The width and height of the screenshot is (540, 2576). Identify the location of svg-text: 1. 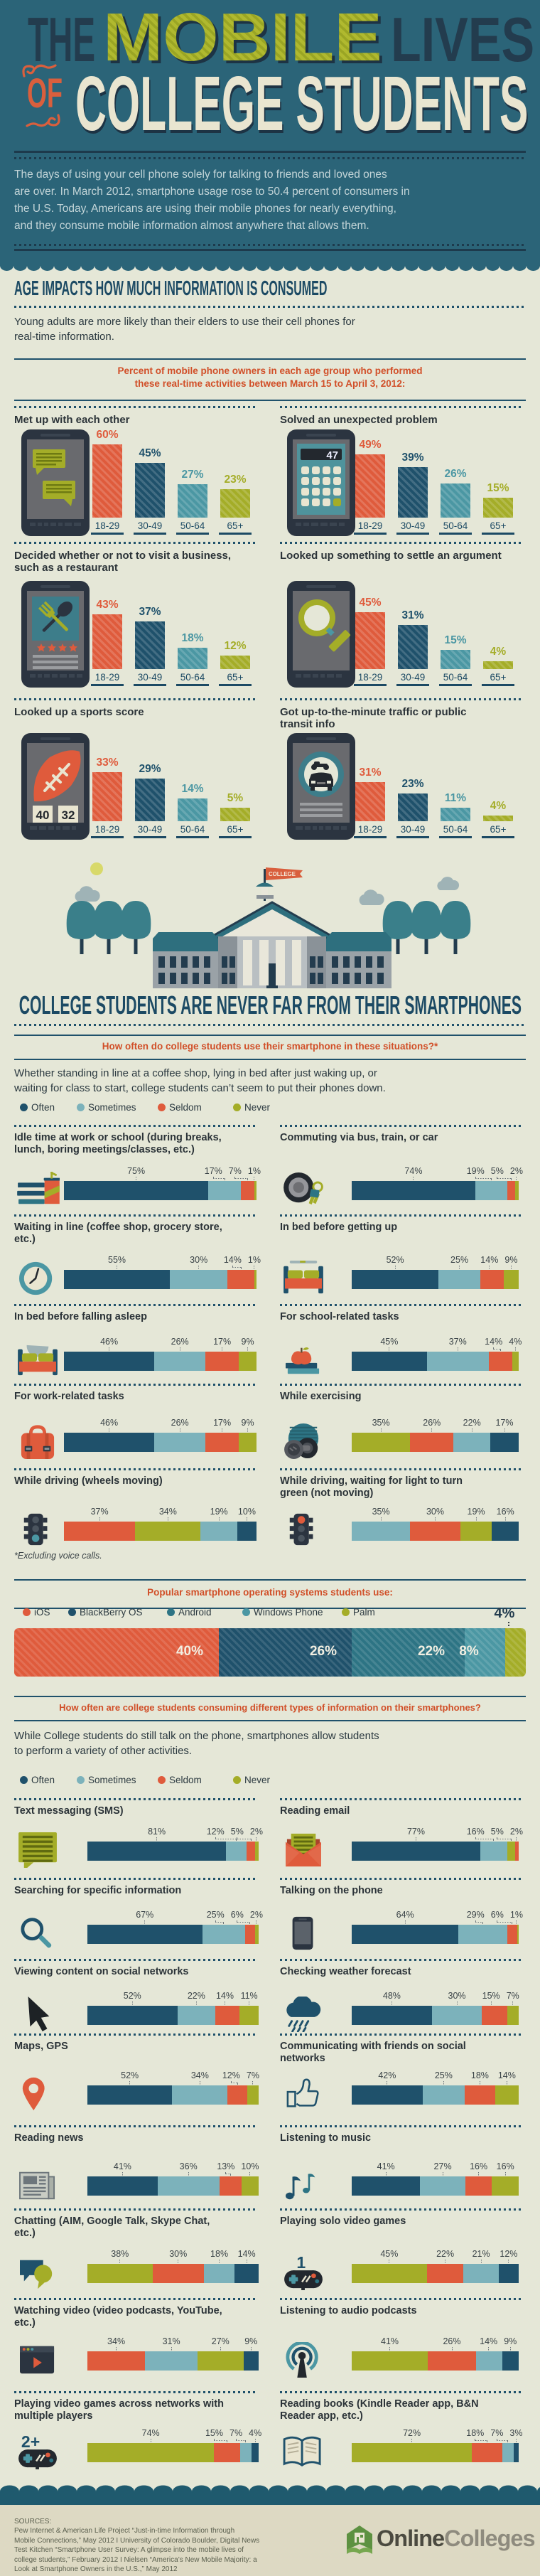
(301, 2263).